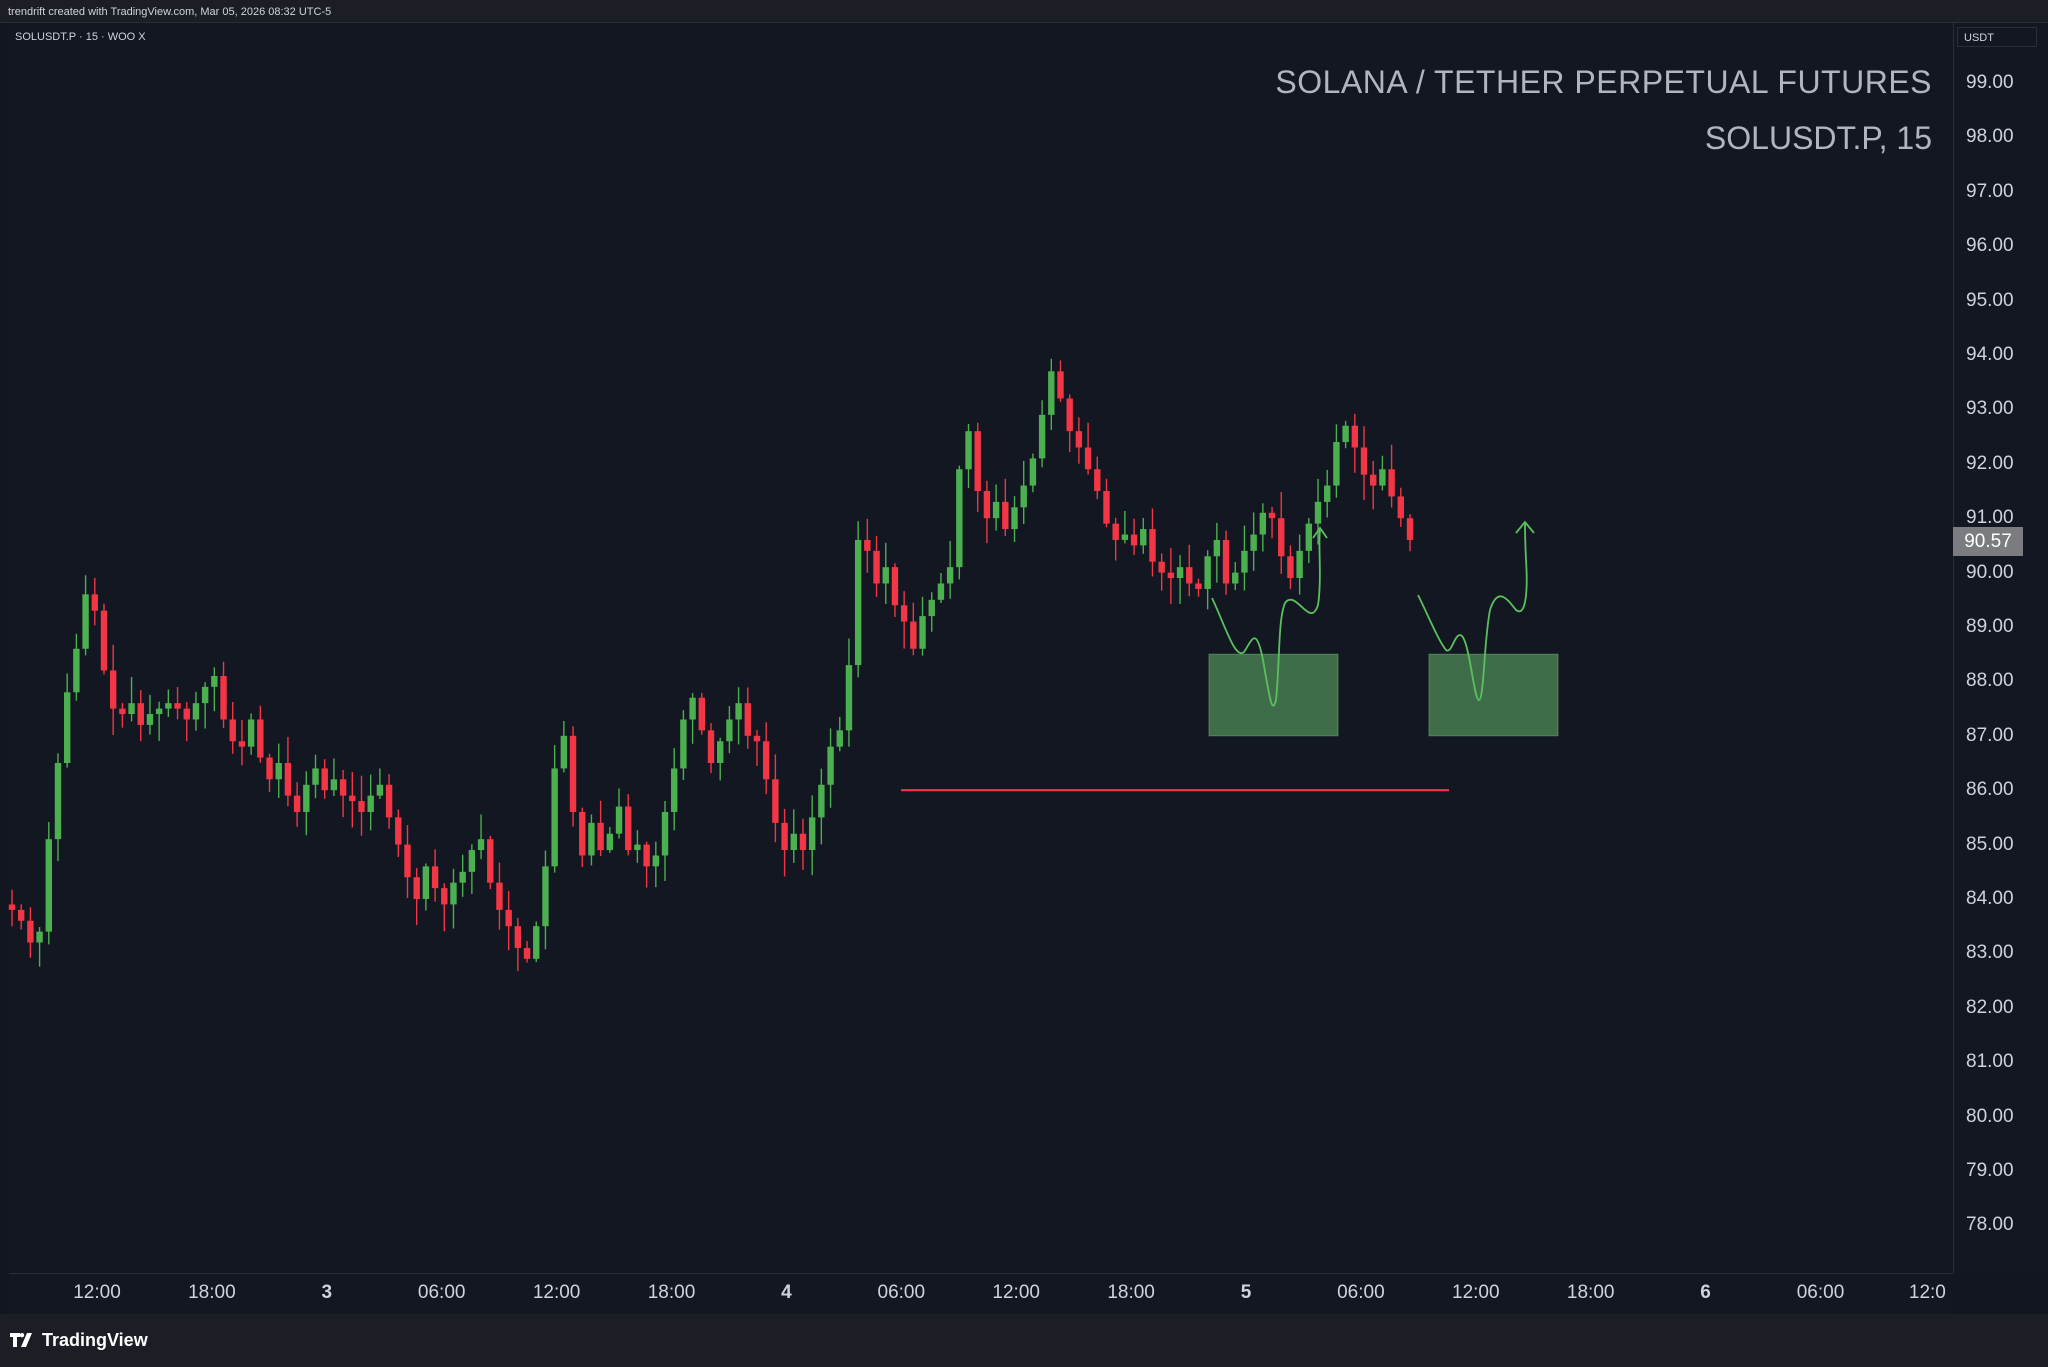 This screenshot has height=1367, width=2048. What do you see at coordinates (1603, 82) in the screenshot?
I see `chart-title: SOLANA / TETHER PERPETUAL FUTURES` at bounding box center [1603, 82].